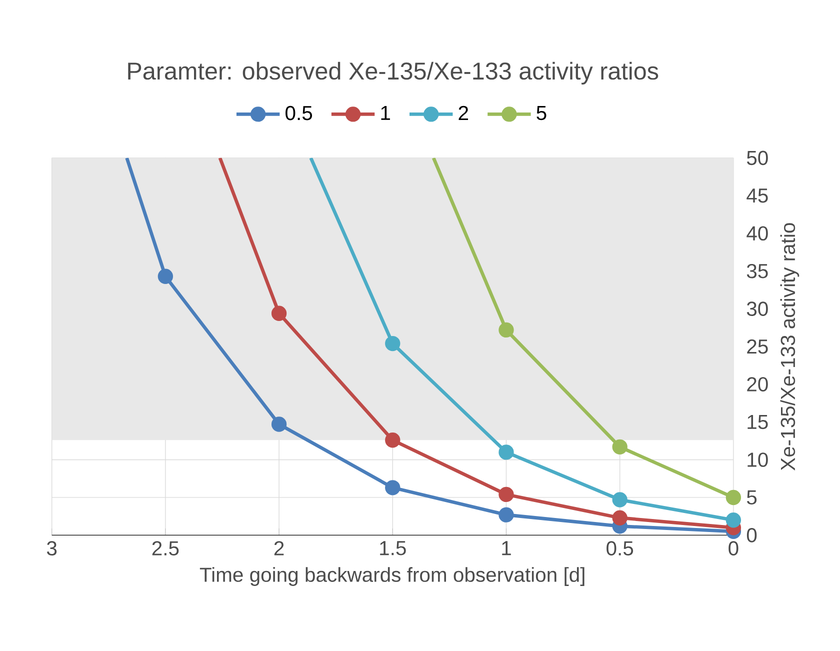 The height and width of the screenshot is (651, 840). I want to click on y-tick-label: 15, so click(758, 421).